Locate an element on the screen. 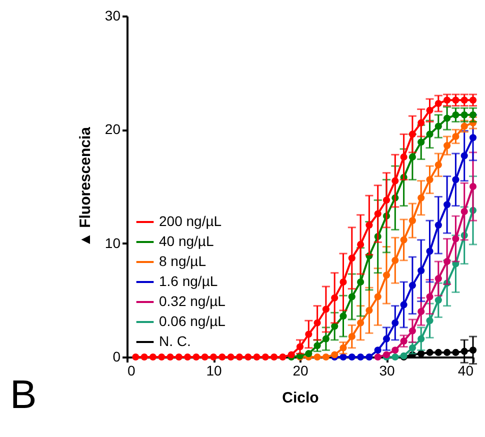 The height and width of the screenshot is (437, 485). x-tick-label: 40 is located at coordinates (466, 370).